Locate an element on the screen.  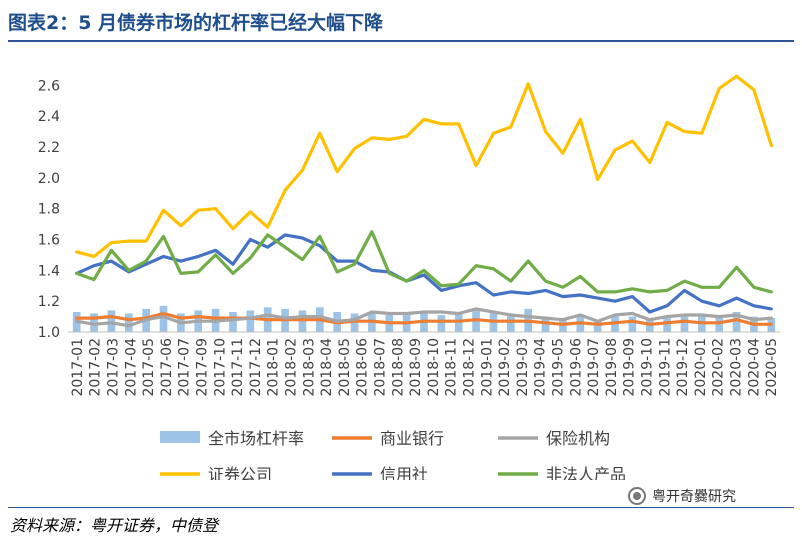
x-tick-label: 2017-07 is located at coordinates (185, 367).